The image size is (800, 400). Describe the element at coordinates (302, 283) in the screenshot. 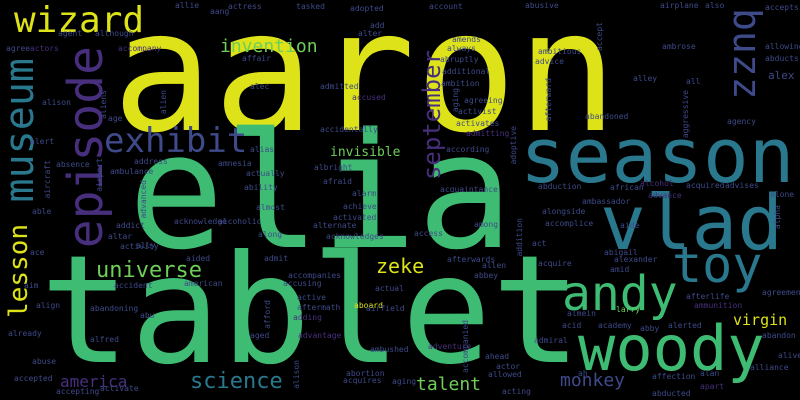

I see `word-accusing: accusing` at that location.